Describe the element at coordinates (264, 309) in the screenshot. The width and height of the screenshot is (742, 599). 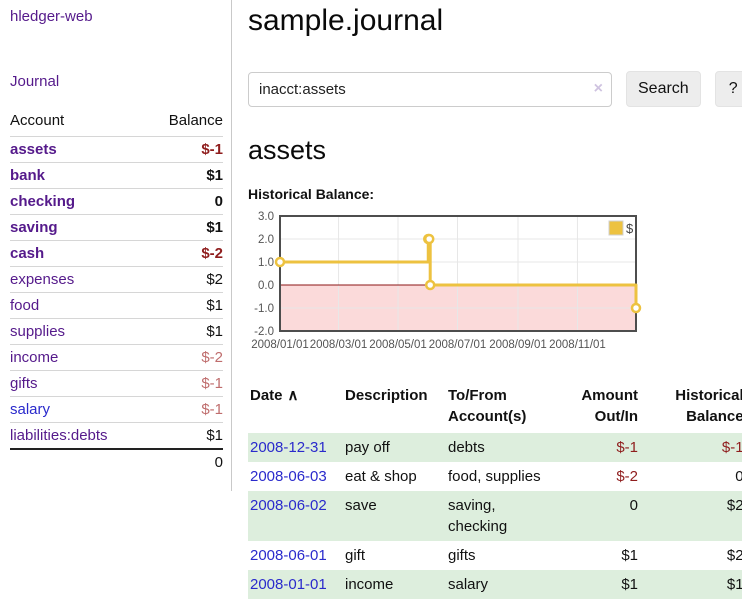
I see `svg-text: -1.0` at that location.